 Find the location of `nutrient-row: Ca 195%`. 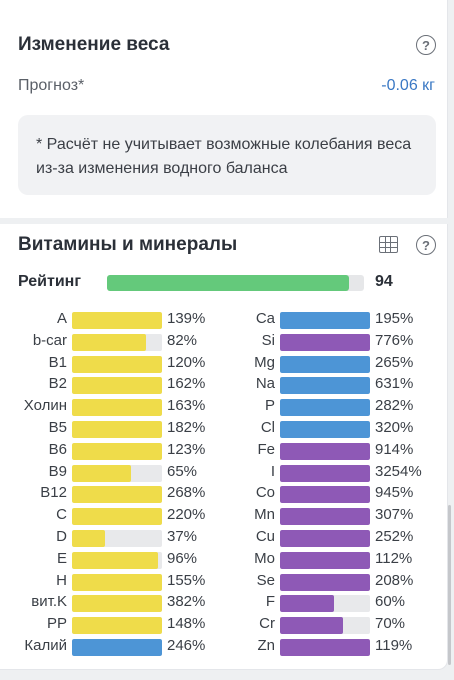

nutrient-row: Ca 195% is located at coordinates (224, 320).